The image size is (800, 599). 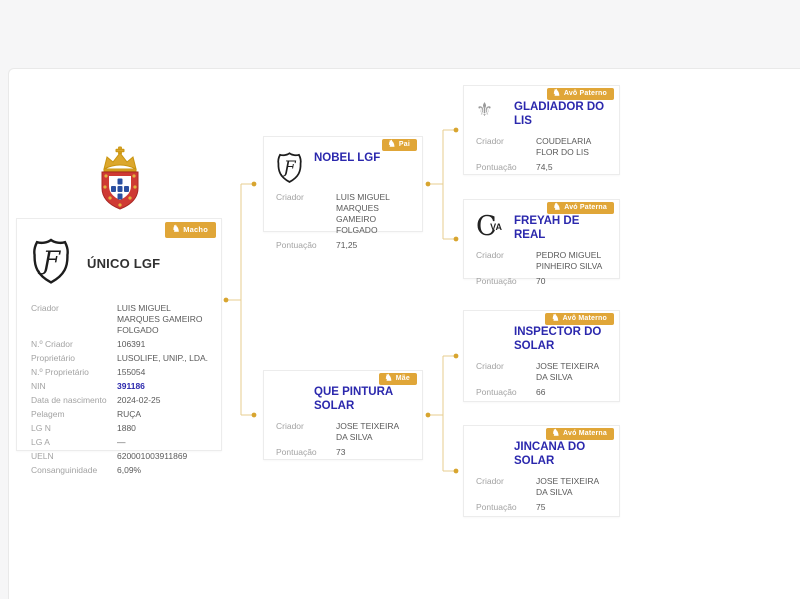 I want to click on relation-badge-label: Avó Paterna, so click(x=585, y=207).